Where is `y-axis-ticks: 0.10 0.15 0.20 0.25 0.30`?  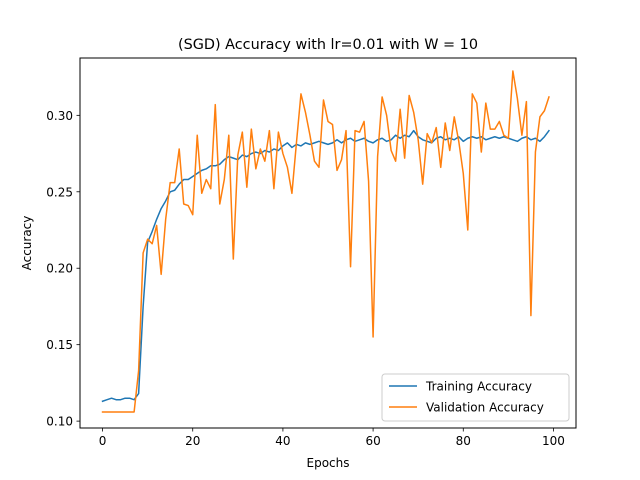
y-axis-ticks: 0.10 0.15 0.20 0.25 0.30 is located at coordinates (63, 269).